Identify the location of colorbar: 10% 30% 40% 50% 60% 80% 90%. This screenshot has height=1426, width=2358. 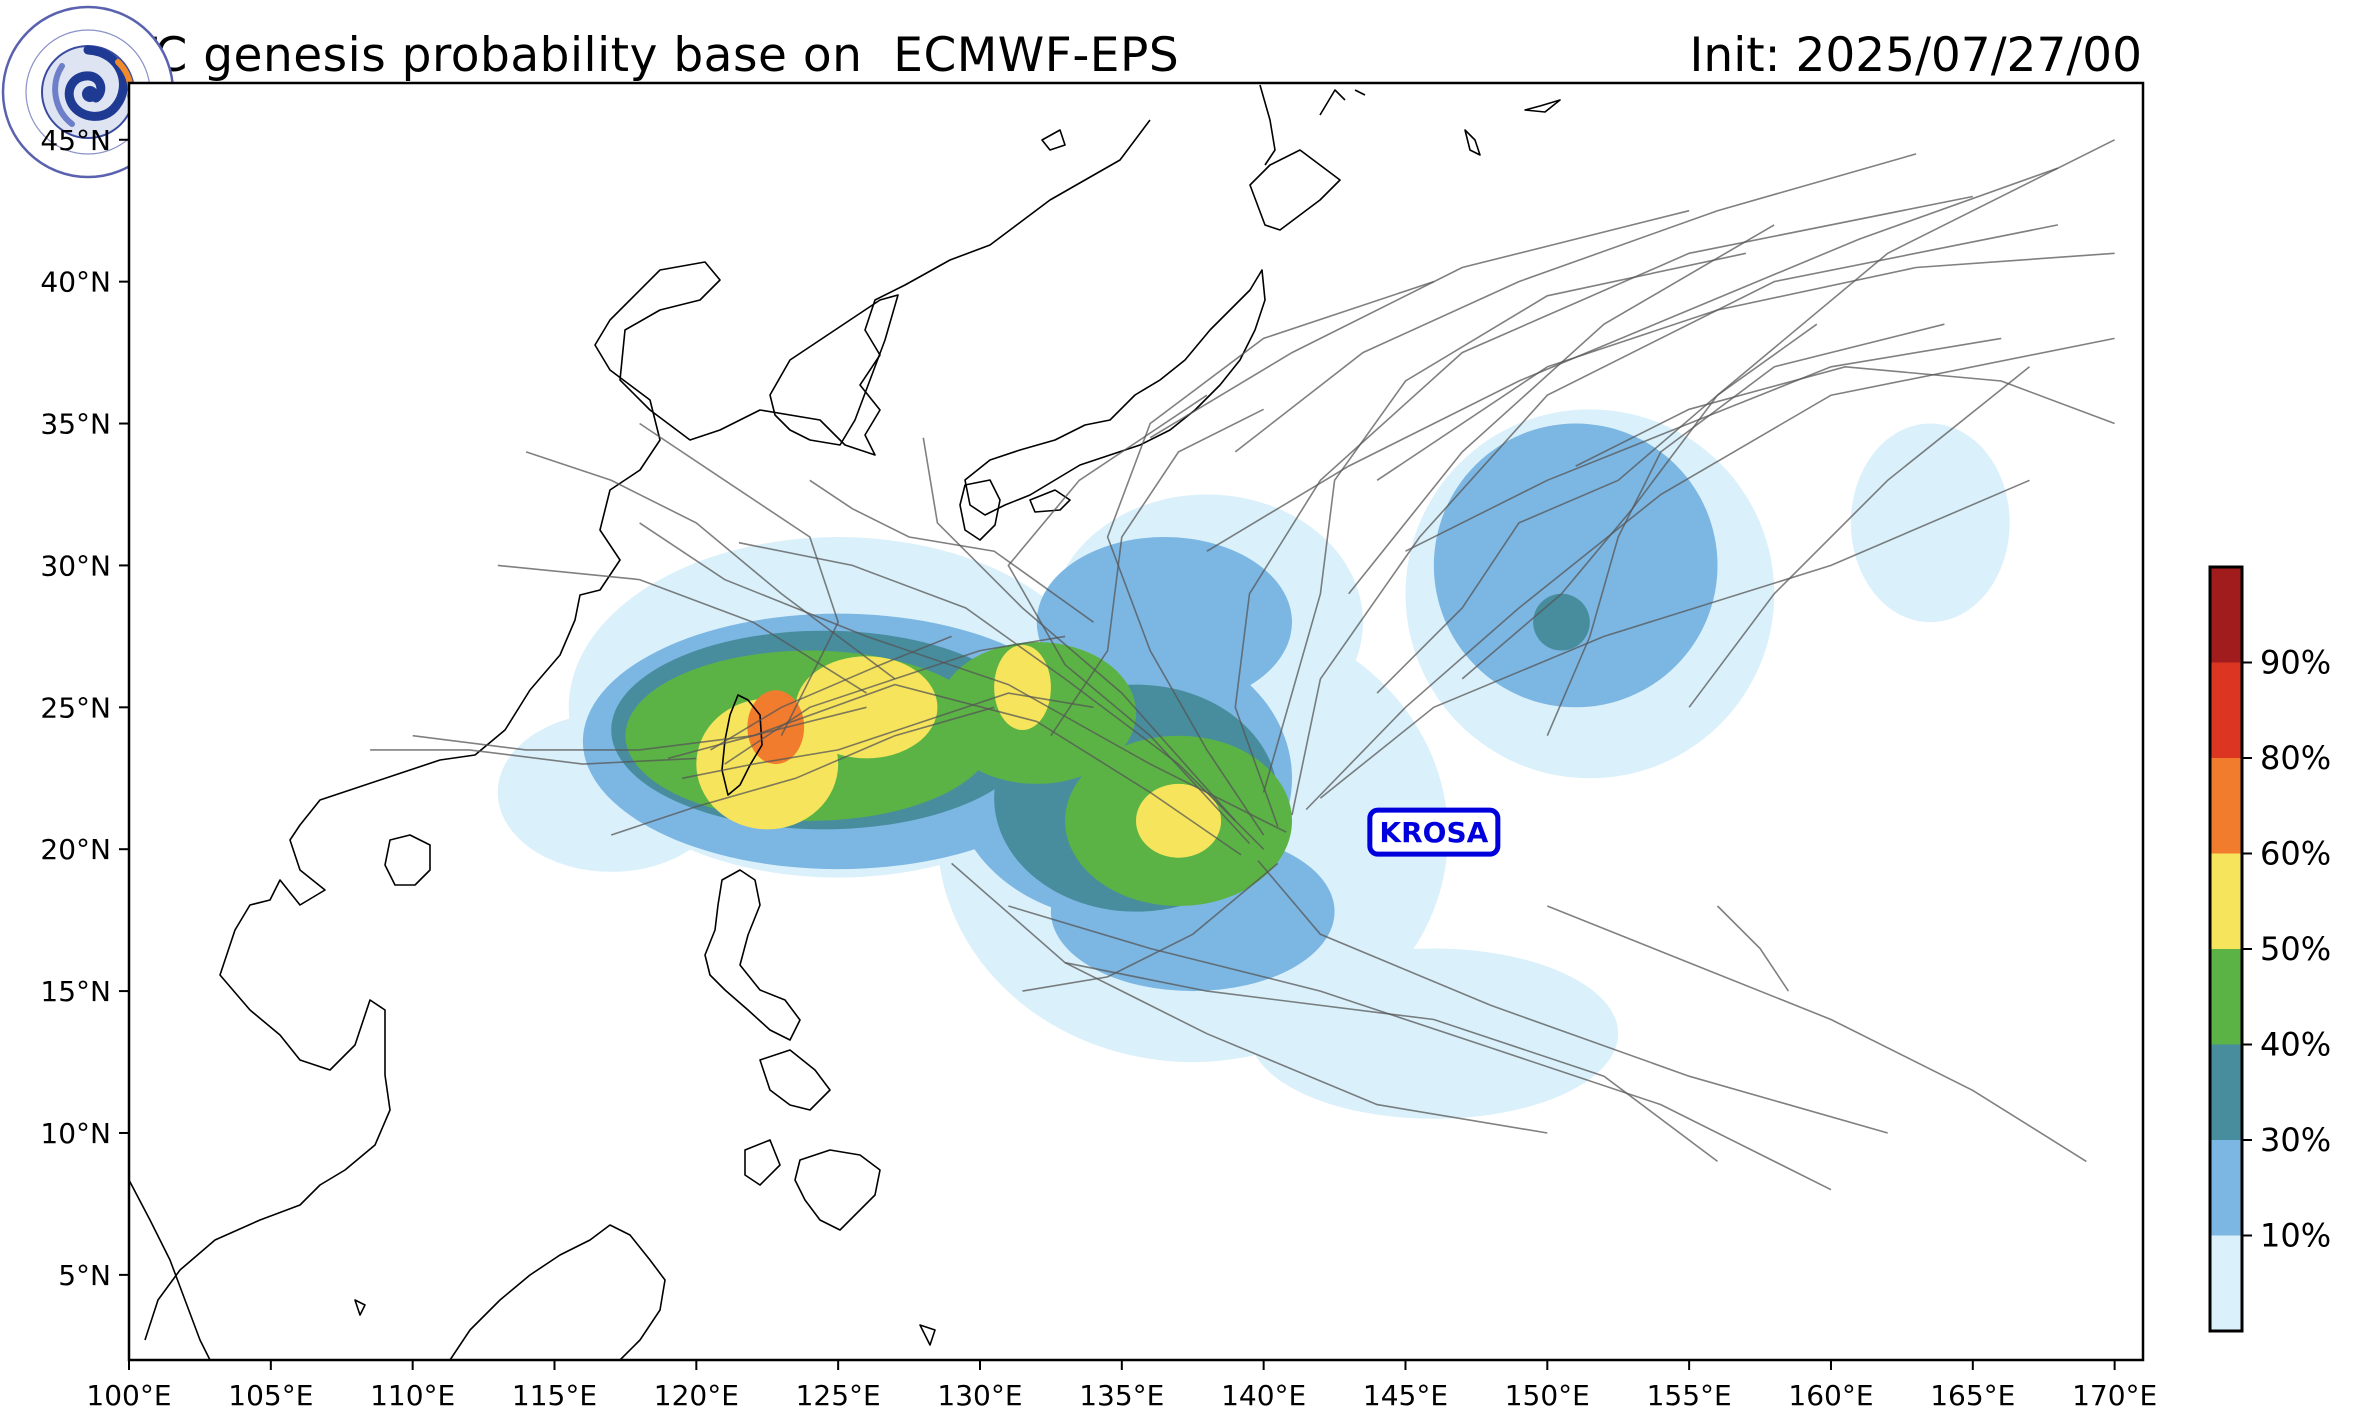
(2269, 949).